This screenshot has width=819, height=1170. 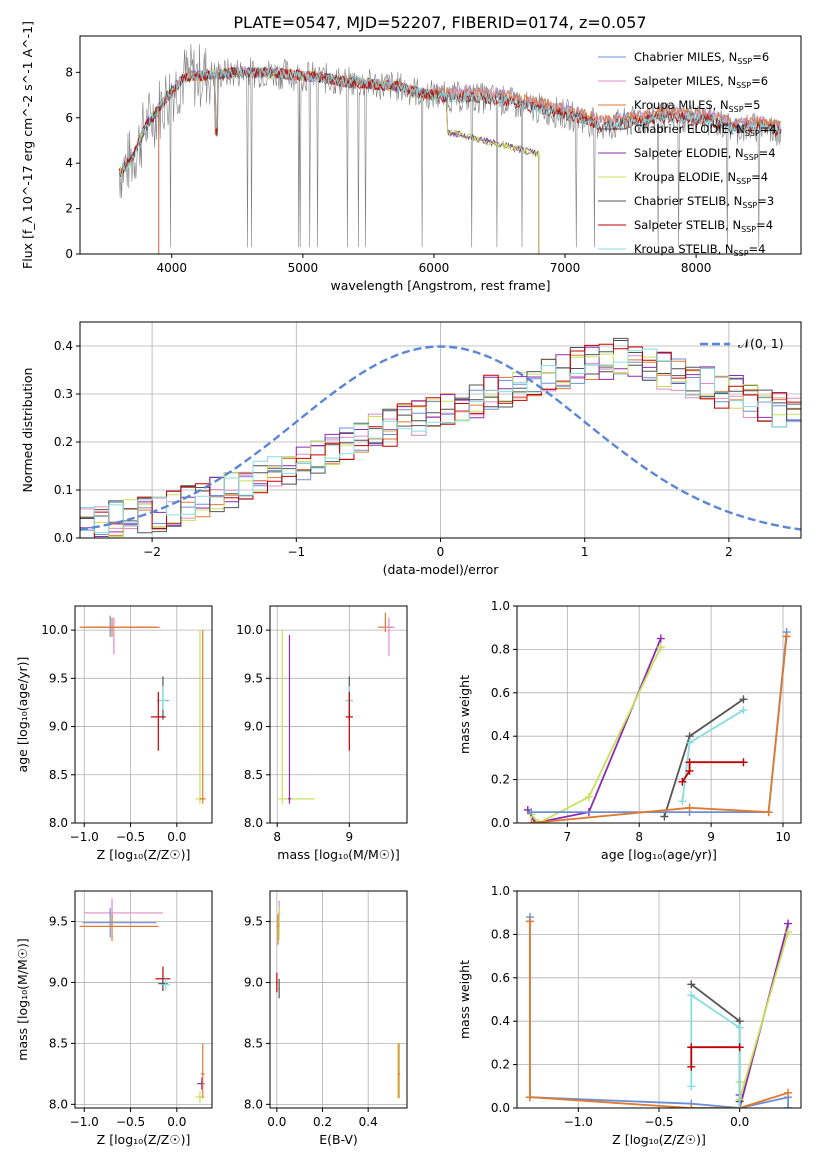 I want to click on legend-entry: Salpeter STELIB, NSSP=4, so click(x=703, y=226).